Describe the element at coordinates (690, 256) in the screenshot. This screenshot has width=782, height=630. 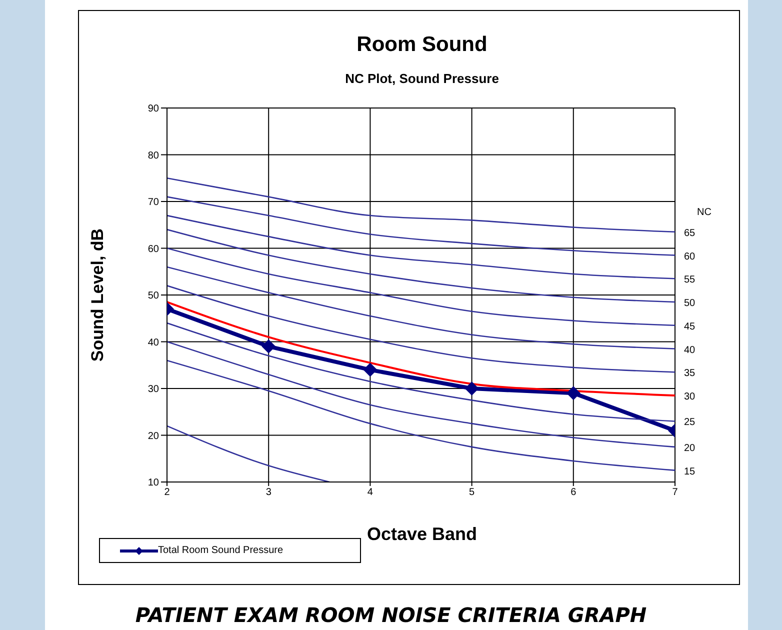
I see `series-label: 60` at that location.